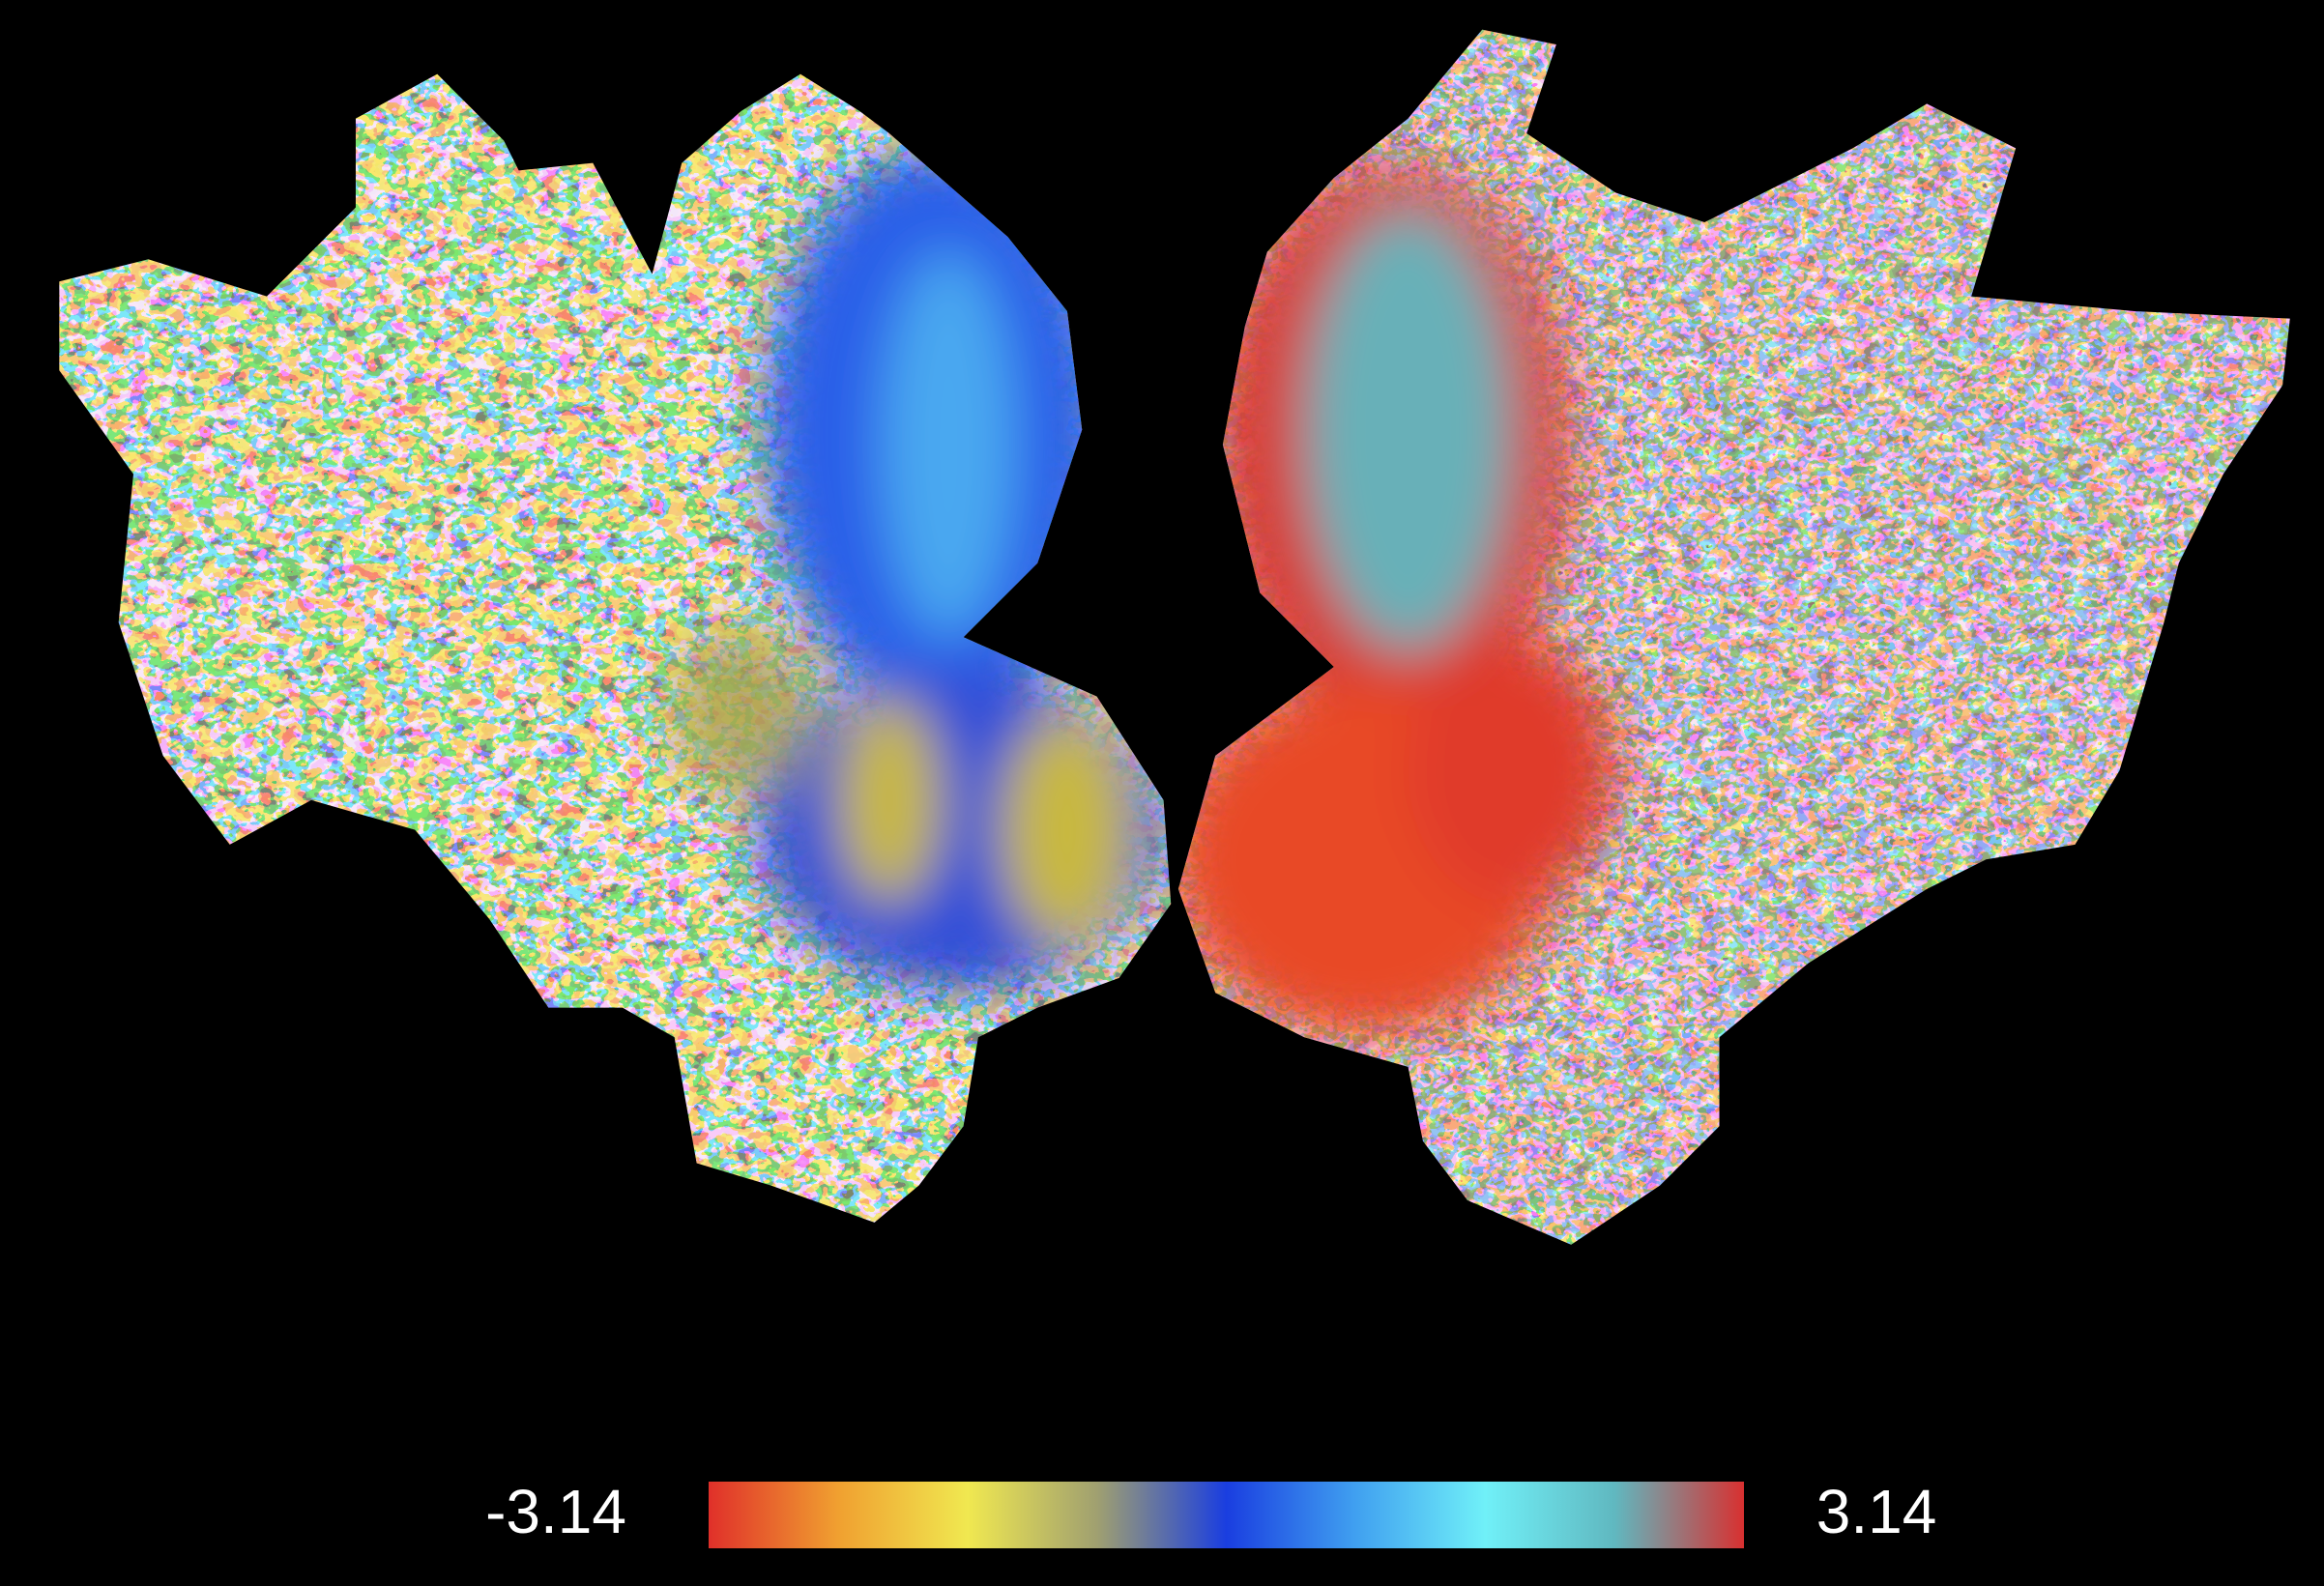 The image size is (2324, 1586). I want to click on colorbar-max-label: 3.14, so click(1876, 1511).